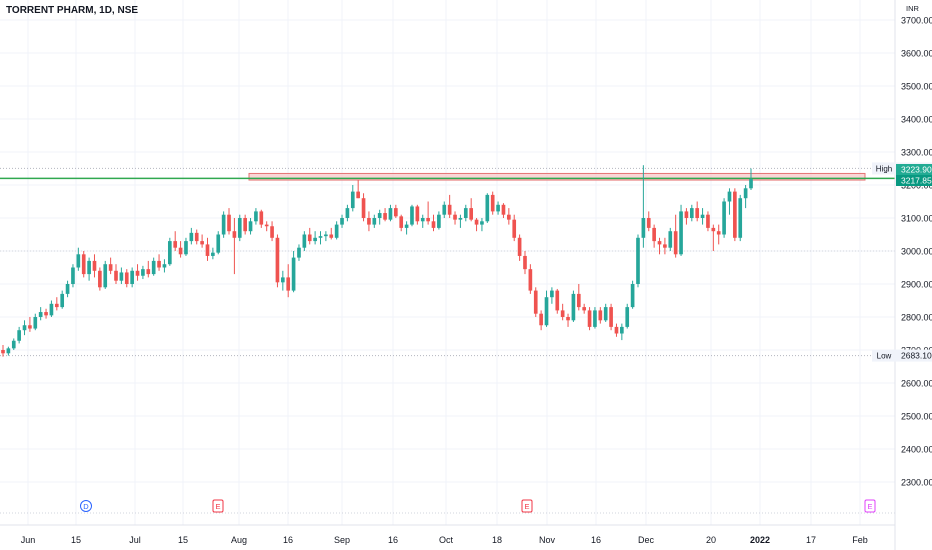 Image resolution: width=932 pixels, height=550 pixels. I want to click on high-label-bg, so click(884, 168).